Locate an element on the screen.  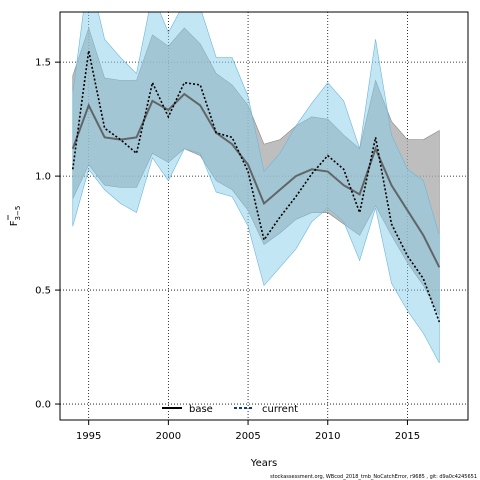
y-axis-title-sub: 3−5 is located at coordinates (18, 213).